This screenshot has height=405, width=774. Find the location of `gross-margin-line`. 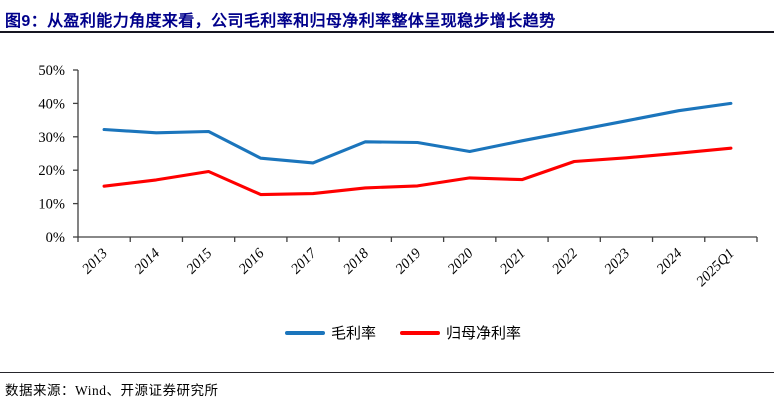

gross-margin-line is located at coordinates (417, 133).